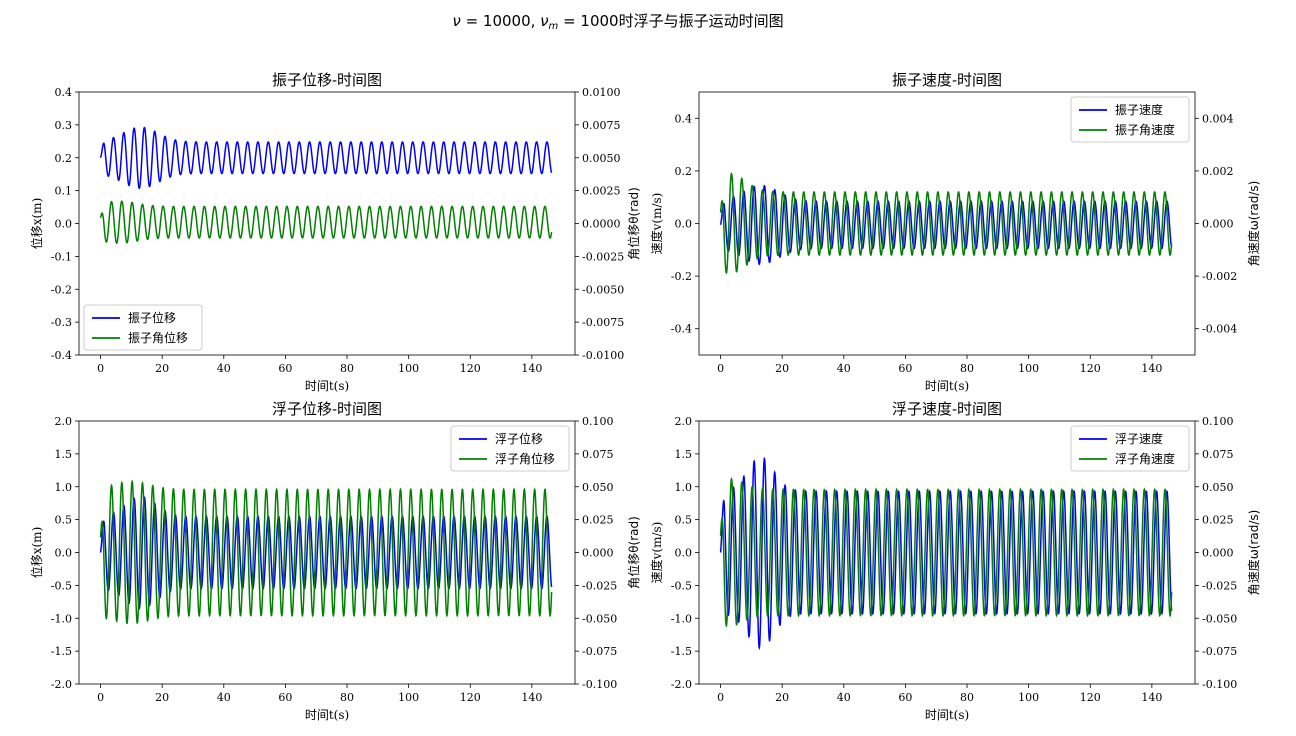 The image size is (1296, 736). Describe the element at coordinates (601, 158) in the screenshot. I see `y-right-tick-label: 0.0050` at that location.